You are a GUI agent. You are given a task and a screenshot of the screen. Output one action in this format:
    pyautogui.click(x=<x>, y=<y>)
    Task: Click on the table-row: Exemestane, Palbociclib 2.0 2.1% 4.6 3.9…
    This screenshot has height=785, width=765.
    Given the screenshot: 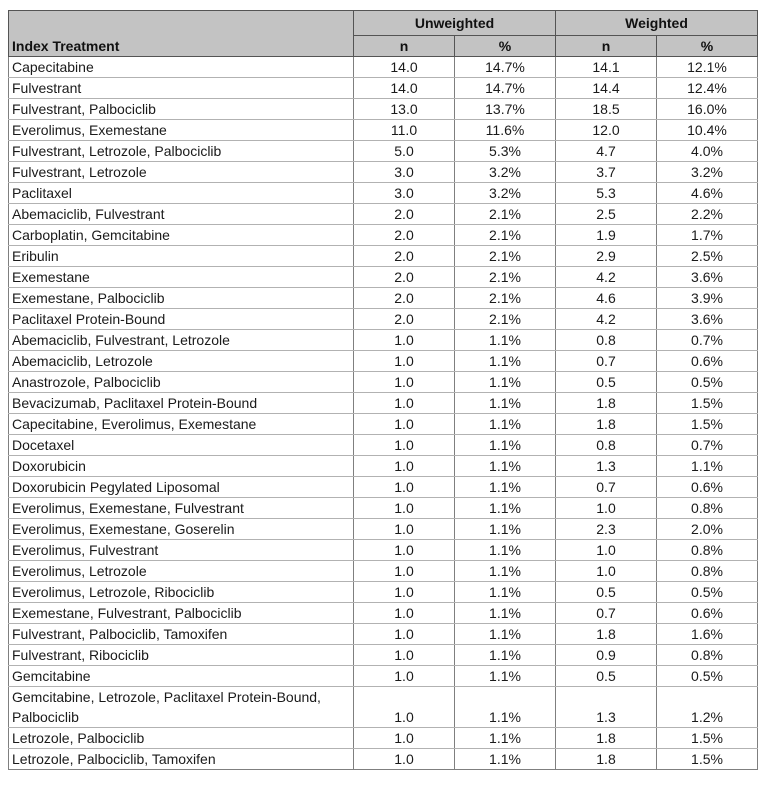 What is the action you would take?
    pyautogui.click(x=383, y=298)
    